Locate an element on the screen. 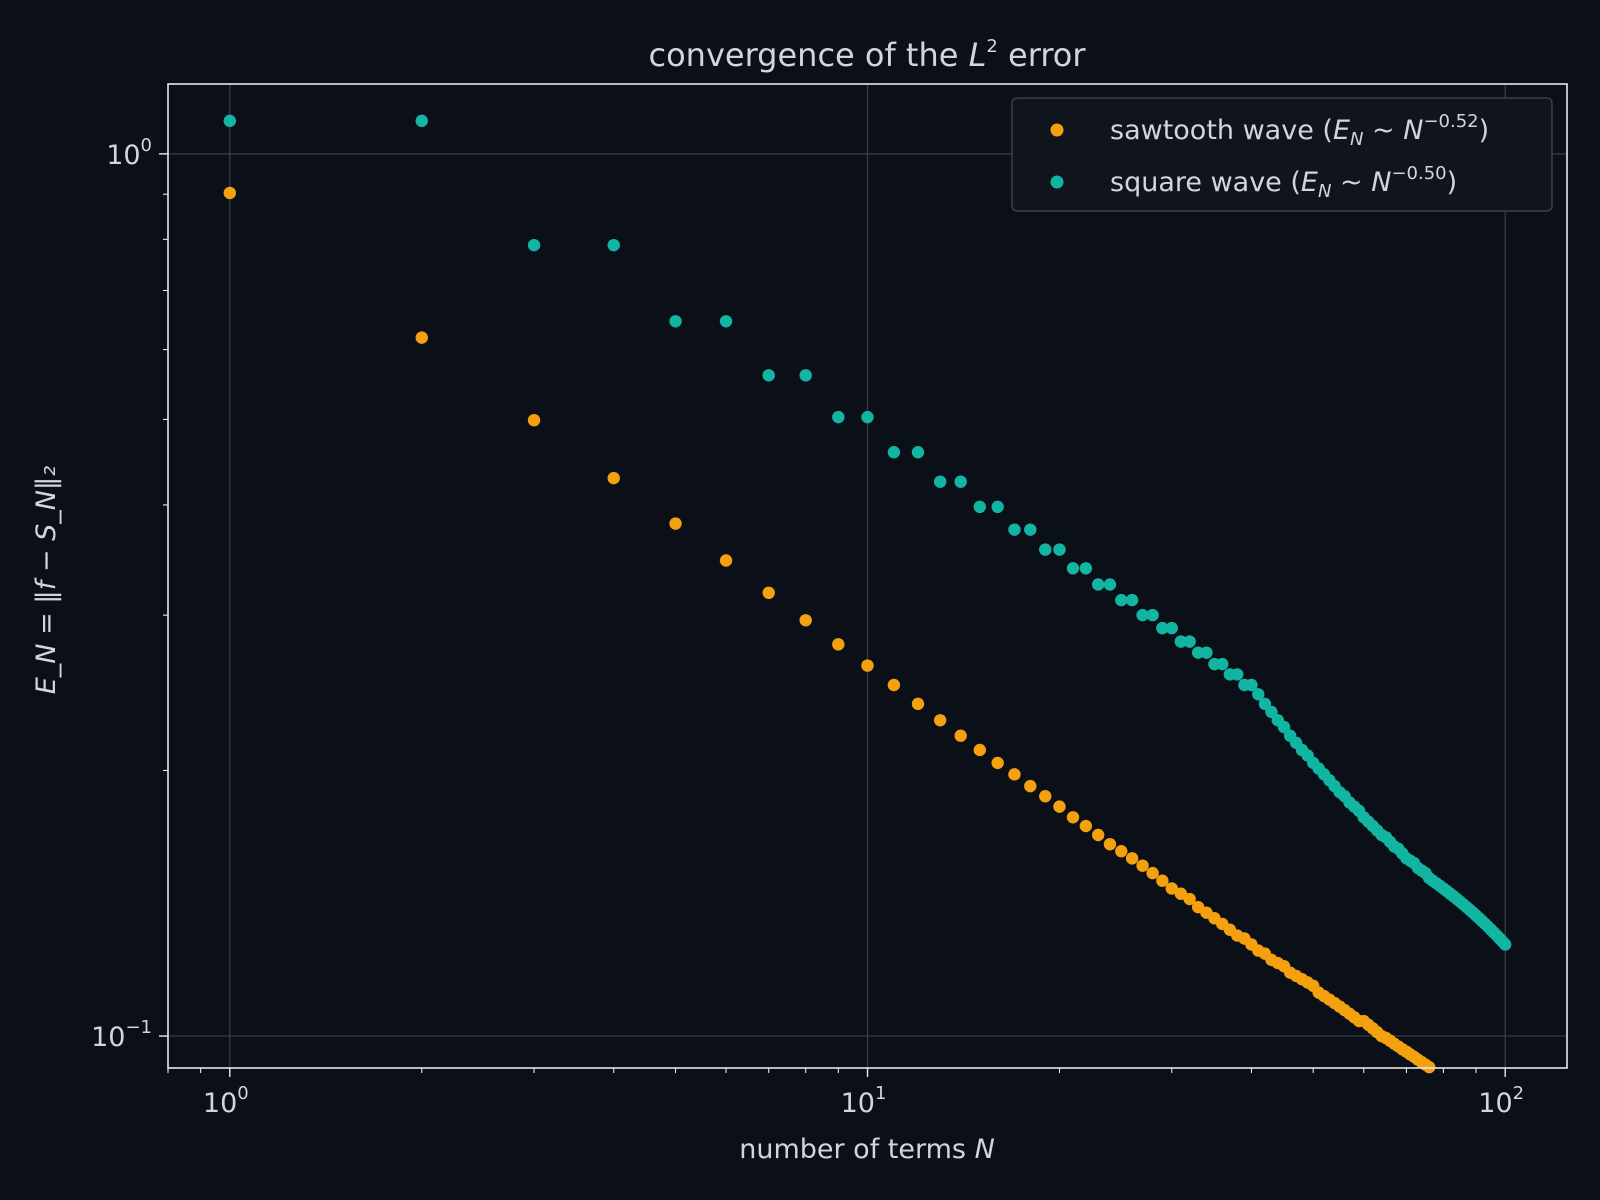 This screenshot has width=1600, height=1200. legend-box is located at coordinates (1282, 154).